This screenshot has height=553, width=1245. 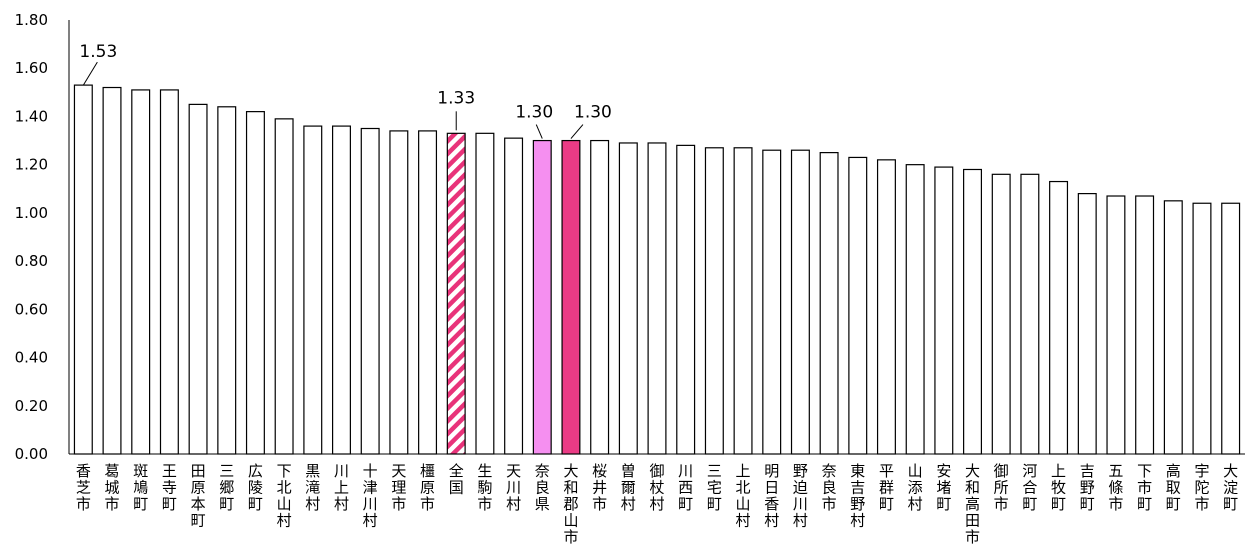 What do you see at coordinates (542, 487) in the screenshot?
I see `category-label: 奈良県` at bounding box center [542, 487].